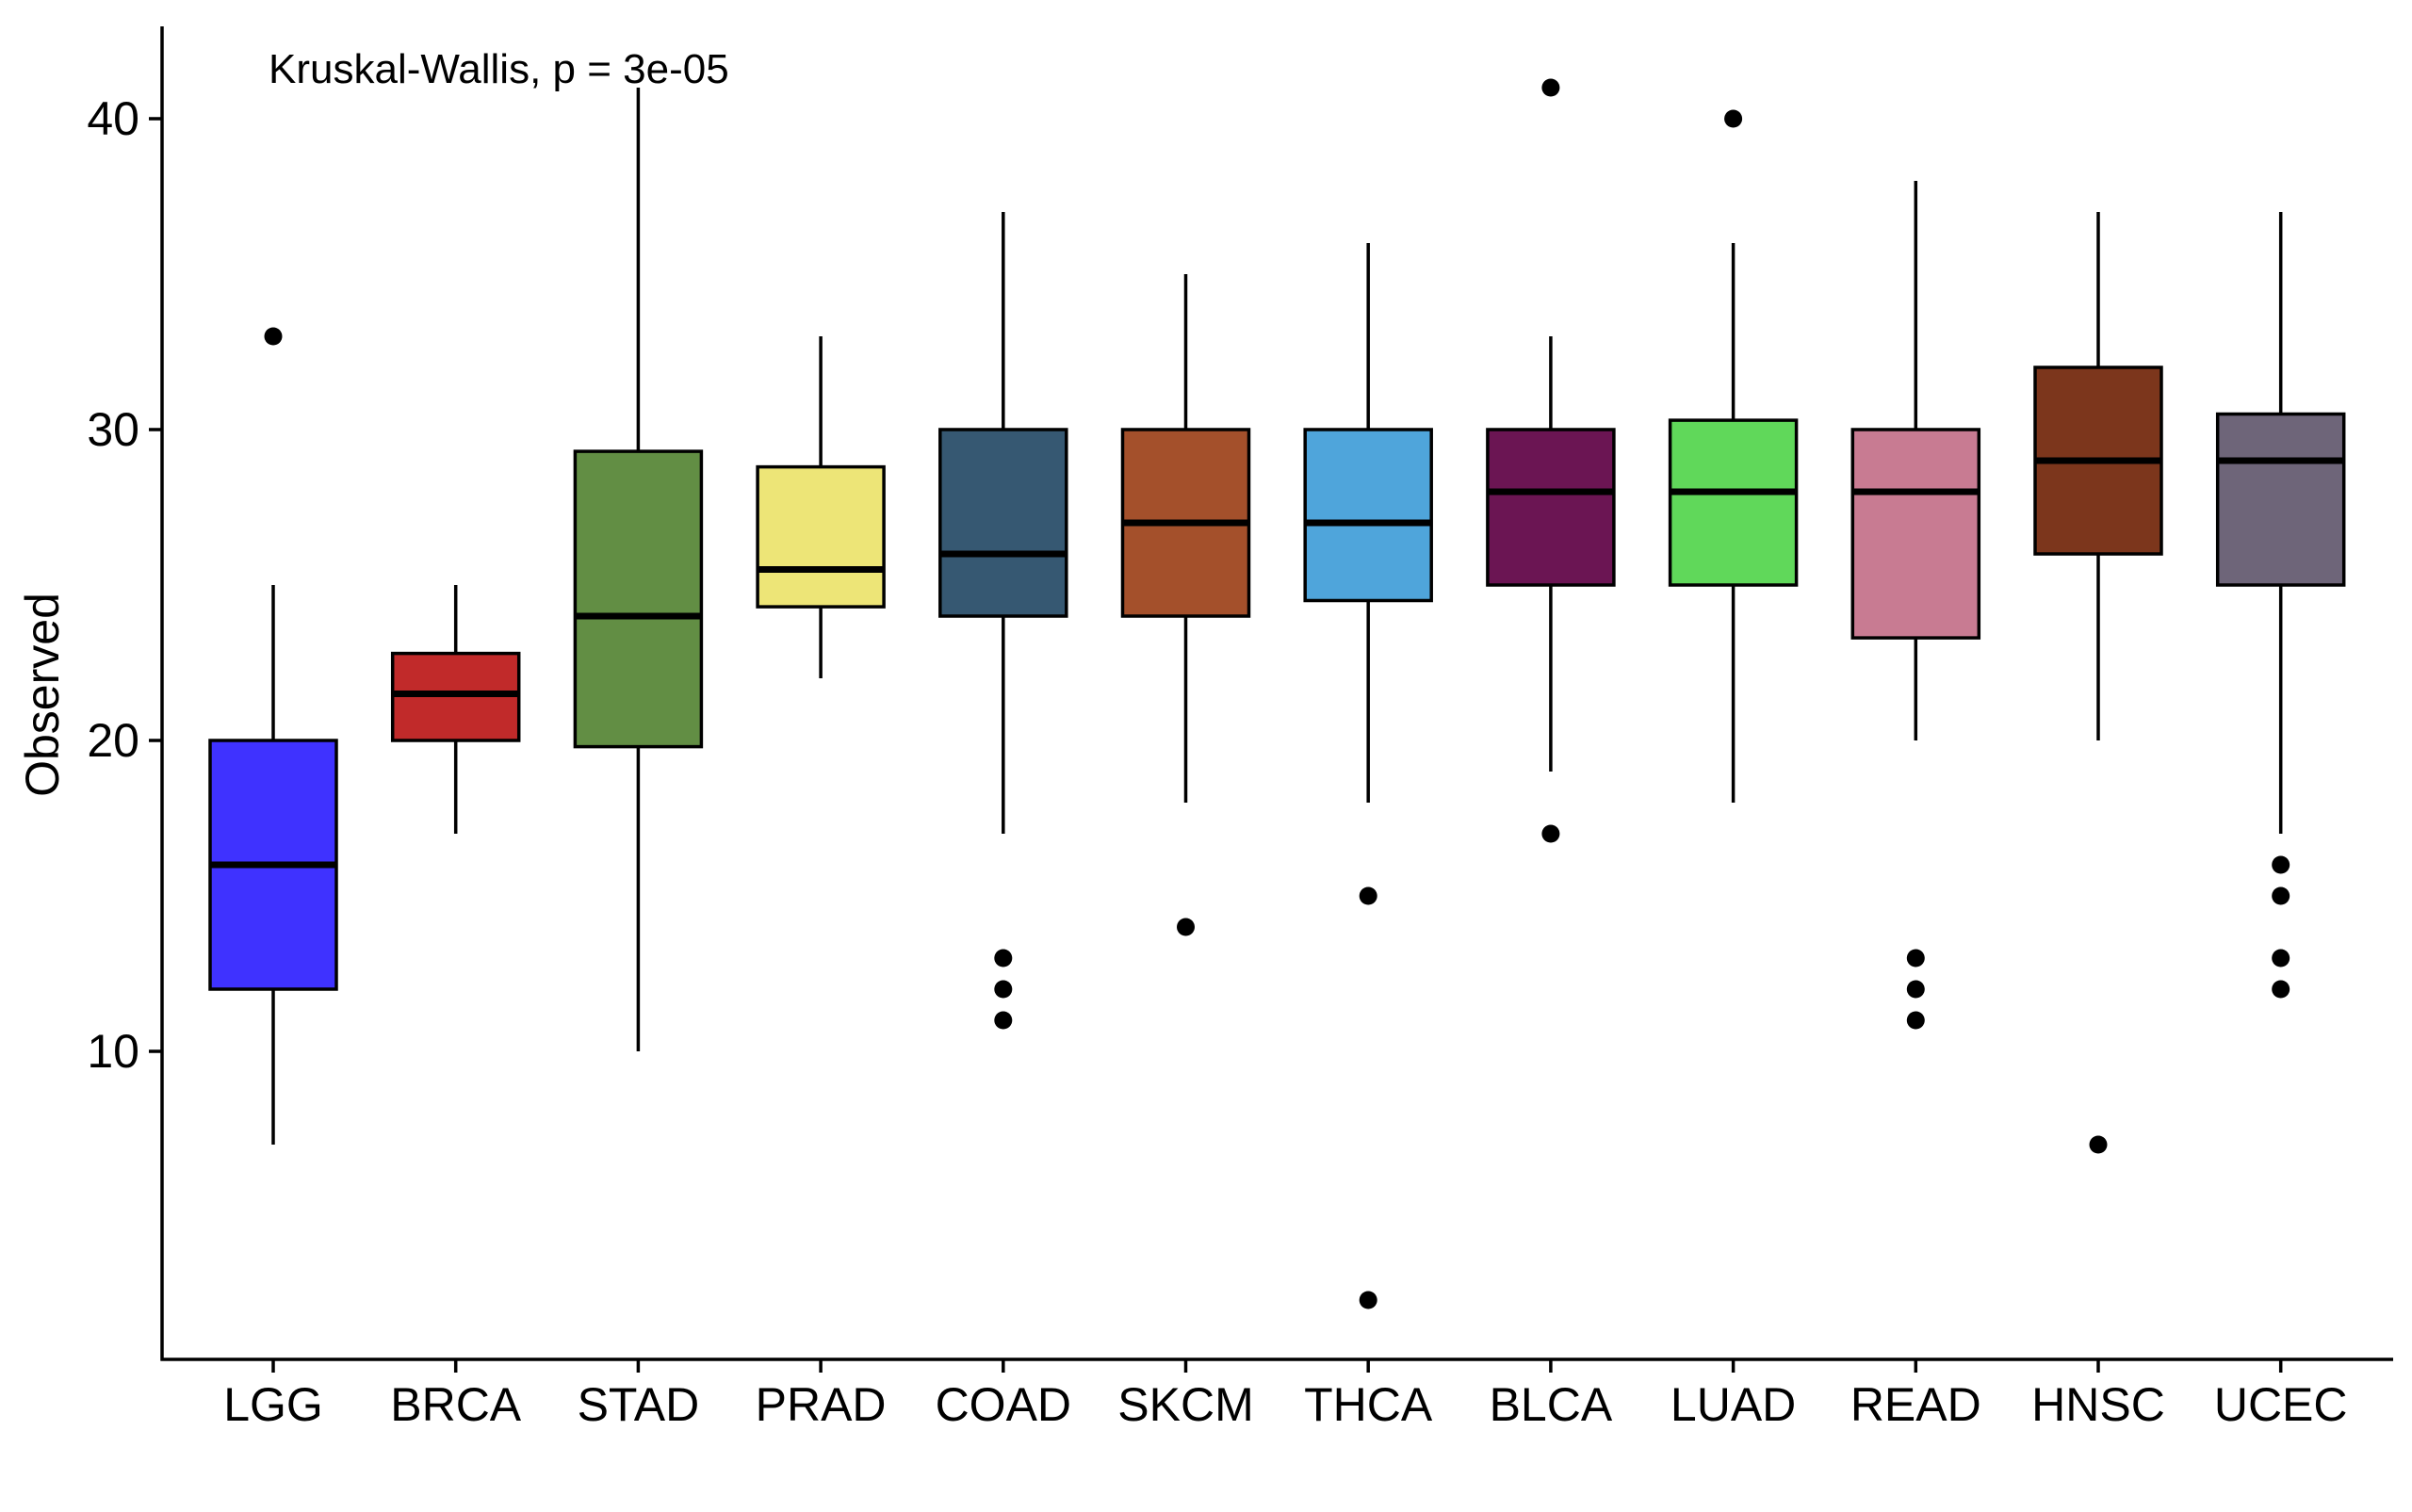 This screenshot has width=2412, height=1512. I want to click on x-tick-label-prad: PRAD, so click(821, 1404).